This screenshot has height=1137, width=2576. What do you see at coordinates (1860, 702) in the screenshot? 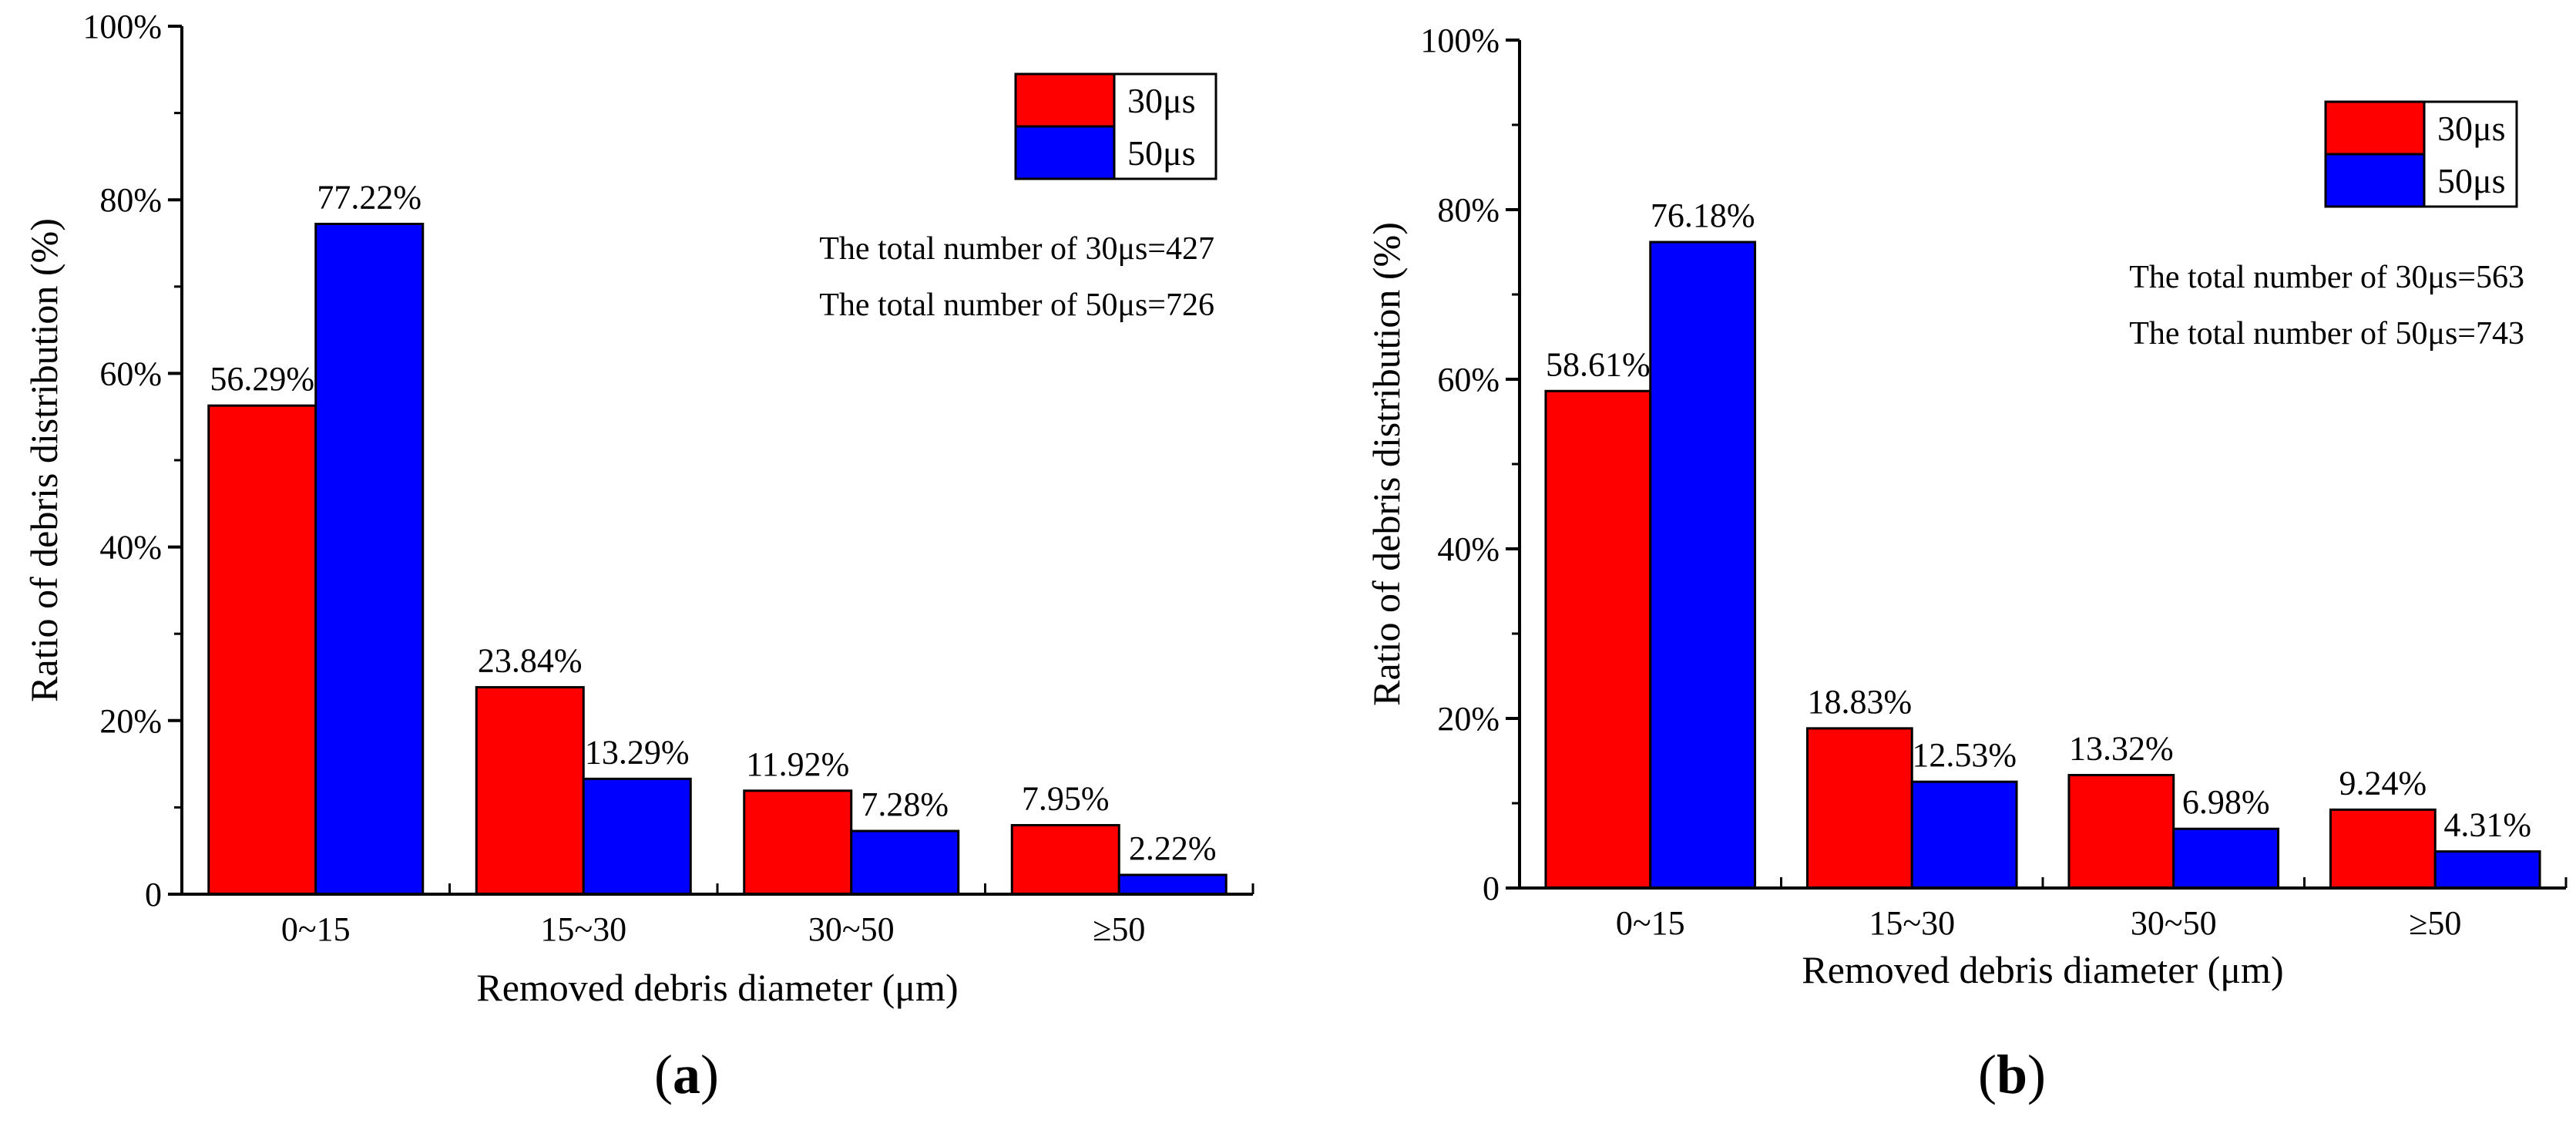
I see `data-label-30us-1: 18.83%` at bounding box center [1860, 702].